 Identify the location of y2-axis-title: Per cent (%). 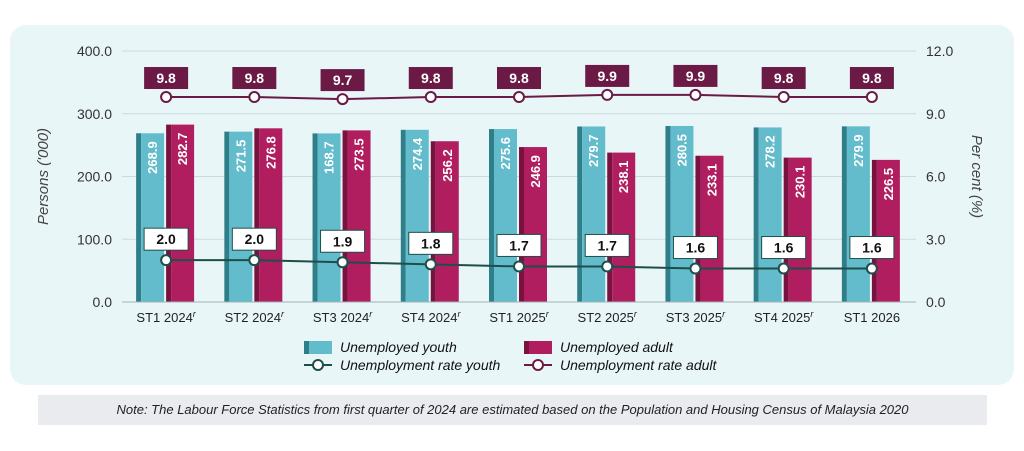
(976, 176).